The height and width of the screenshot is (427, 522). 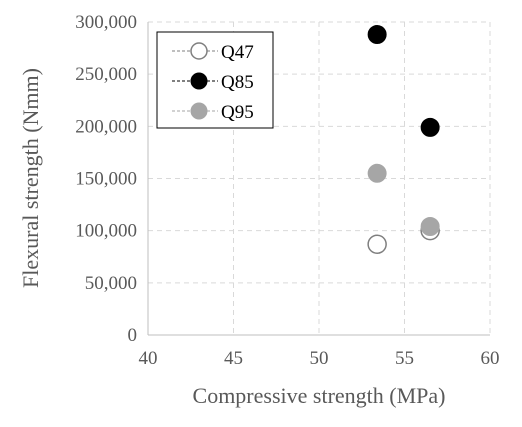 I want to click on y-axis-title: Flexural strength (Nmm), so click(x=30, y=178).